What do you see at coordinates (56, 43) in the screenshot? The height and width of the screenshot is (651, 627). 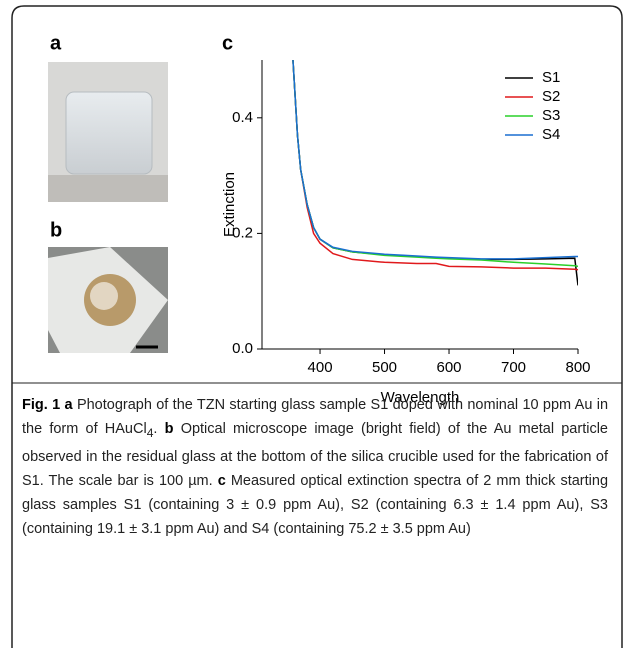 I see `panel-label: a` at bounding box center [56, 43].